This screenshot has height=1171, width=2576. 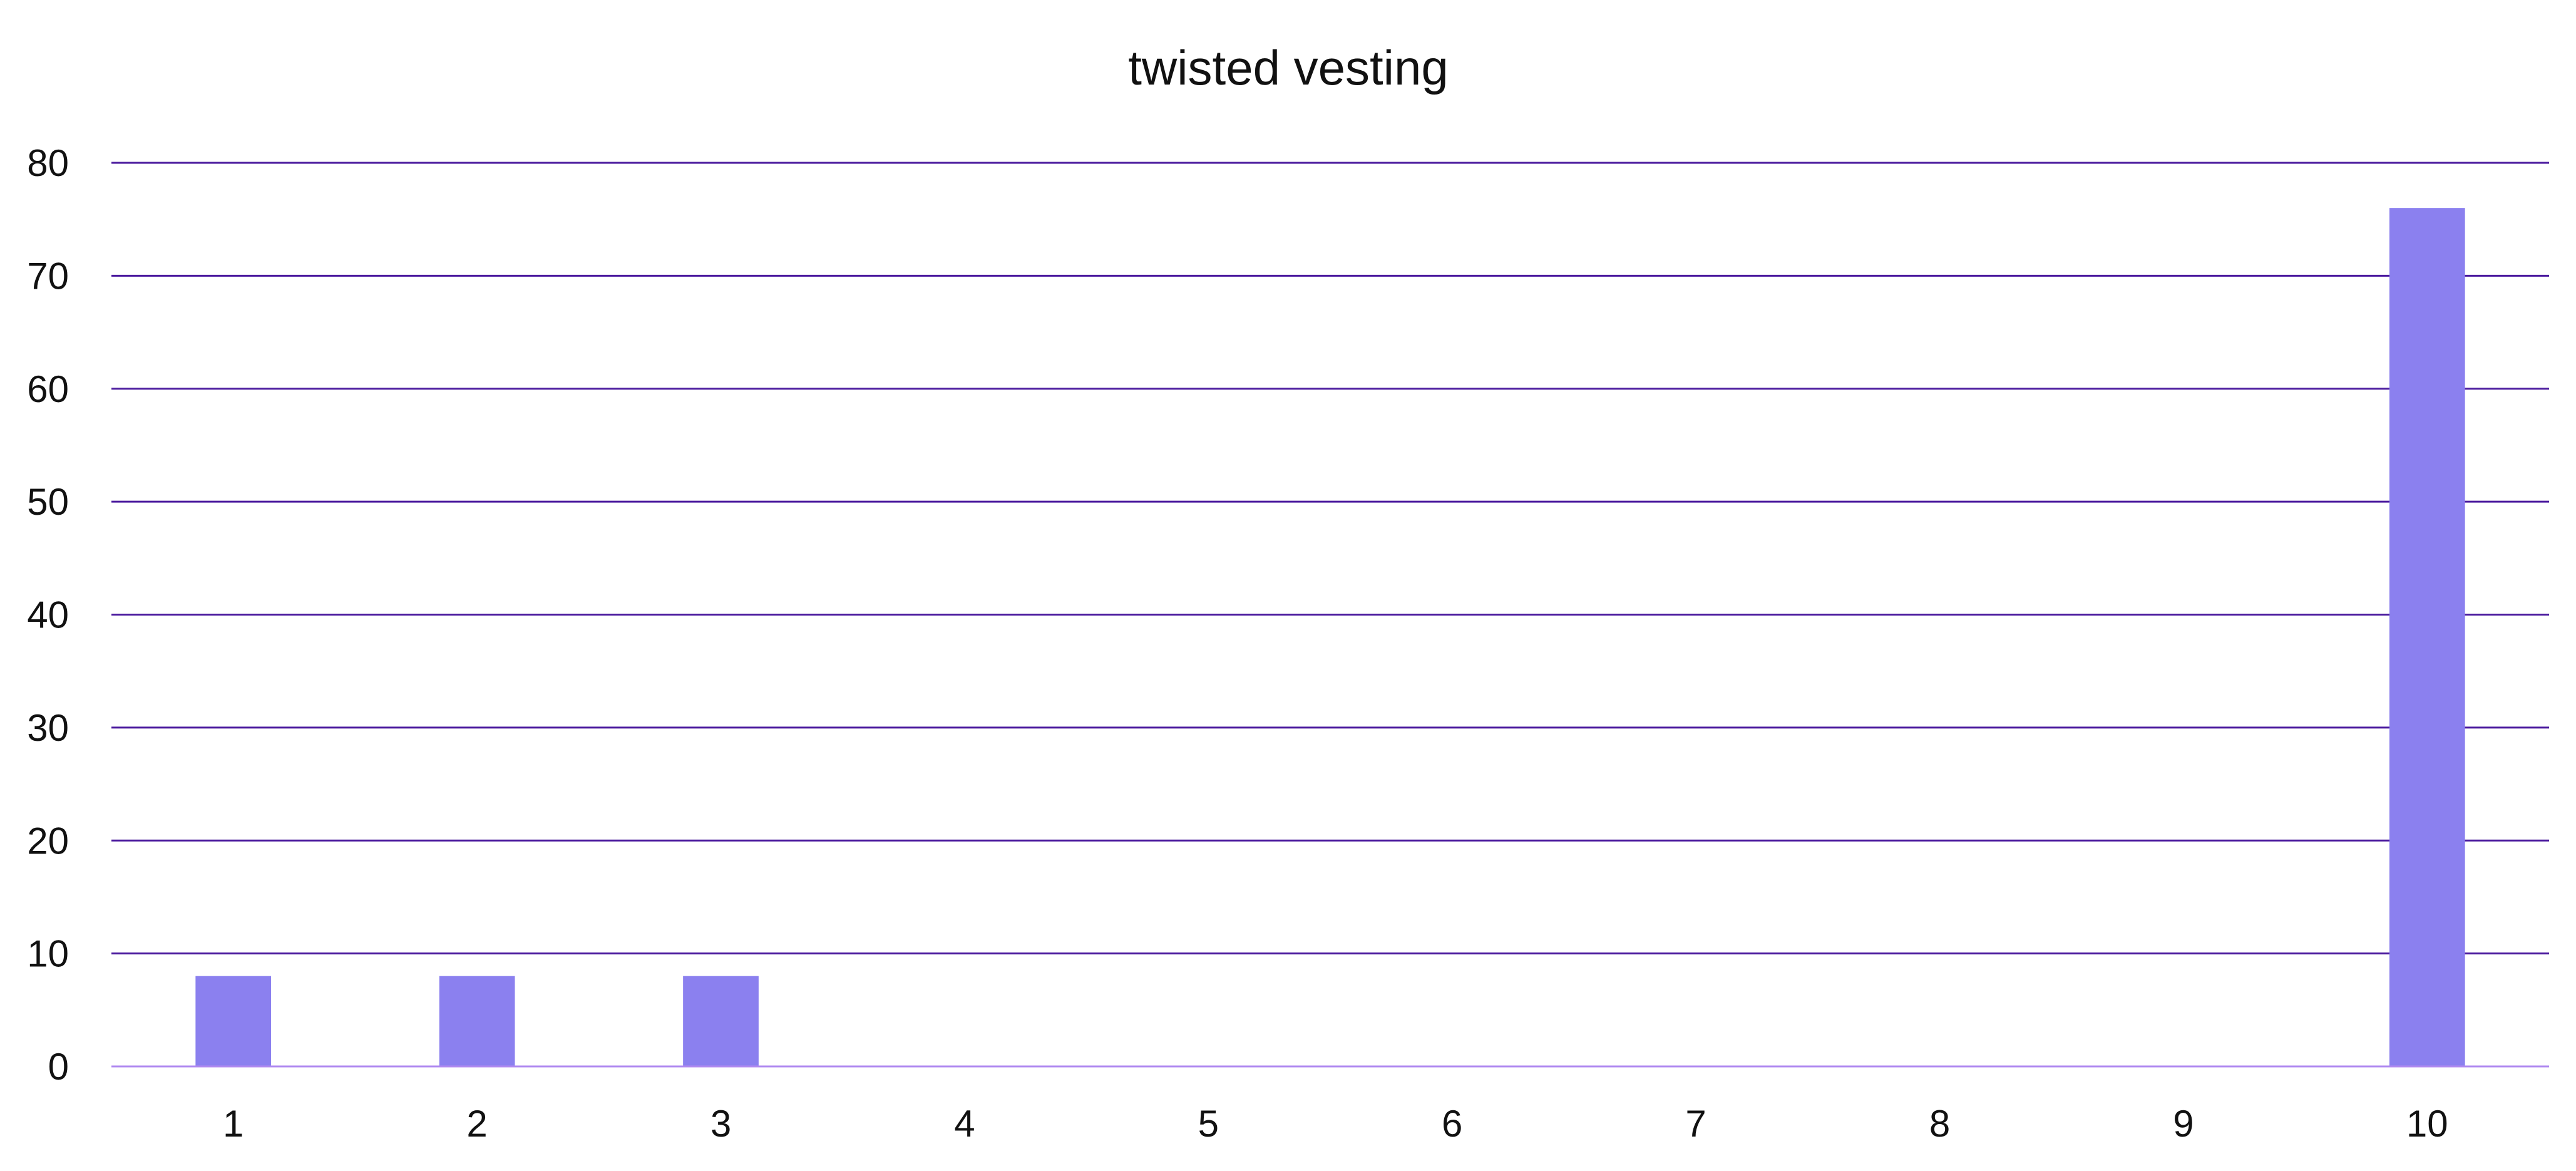 I want to click on y-tick-label: 50, so click(x=48, y=502).